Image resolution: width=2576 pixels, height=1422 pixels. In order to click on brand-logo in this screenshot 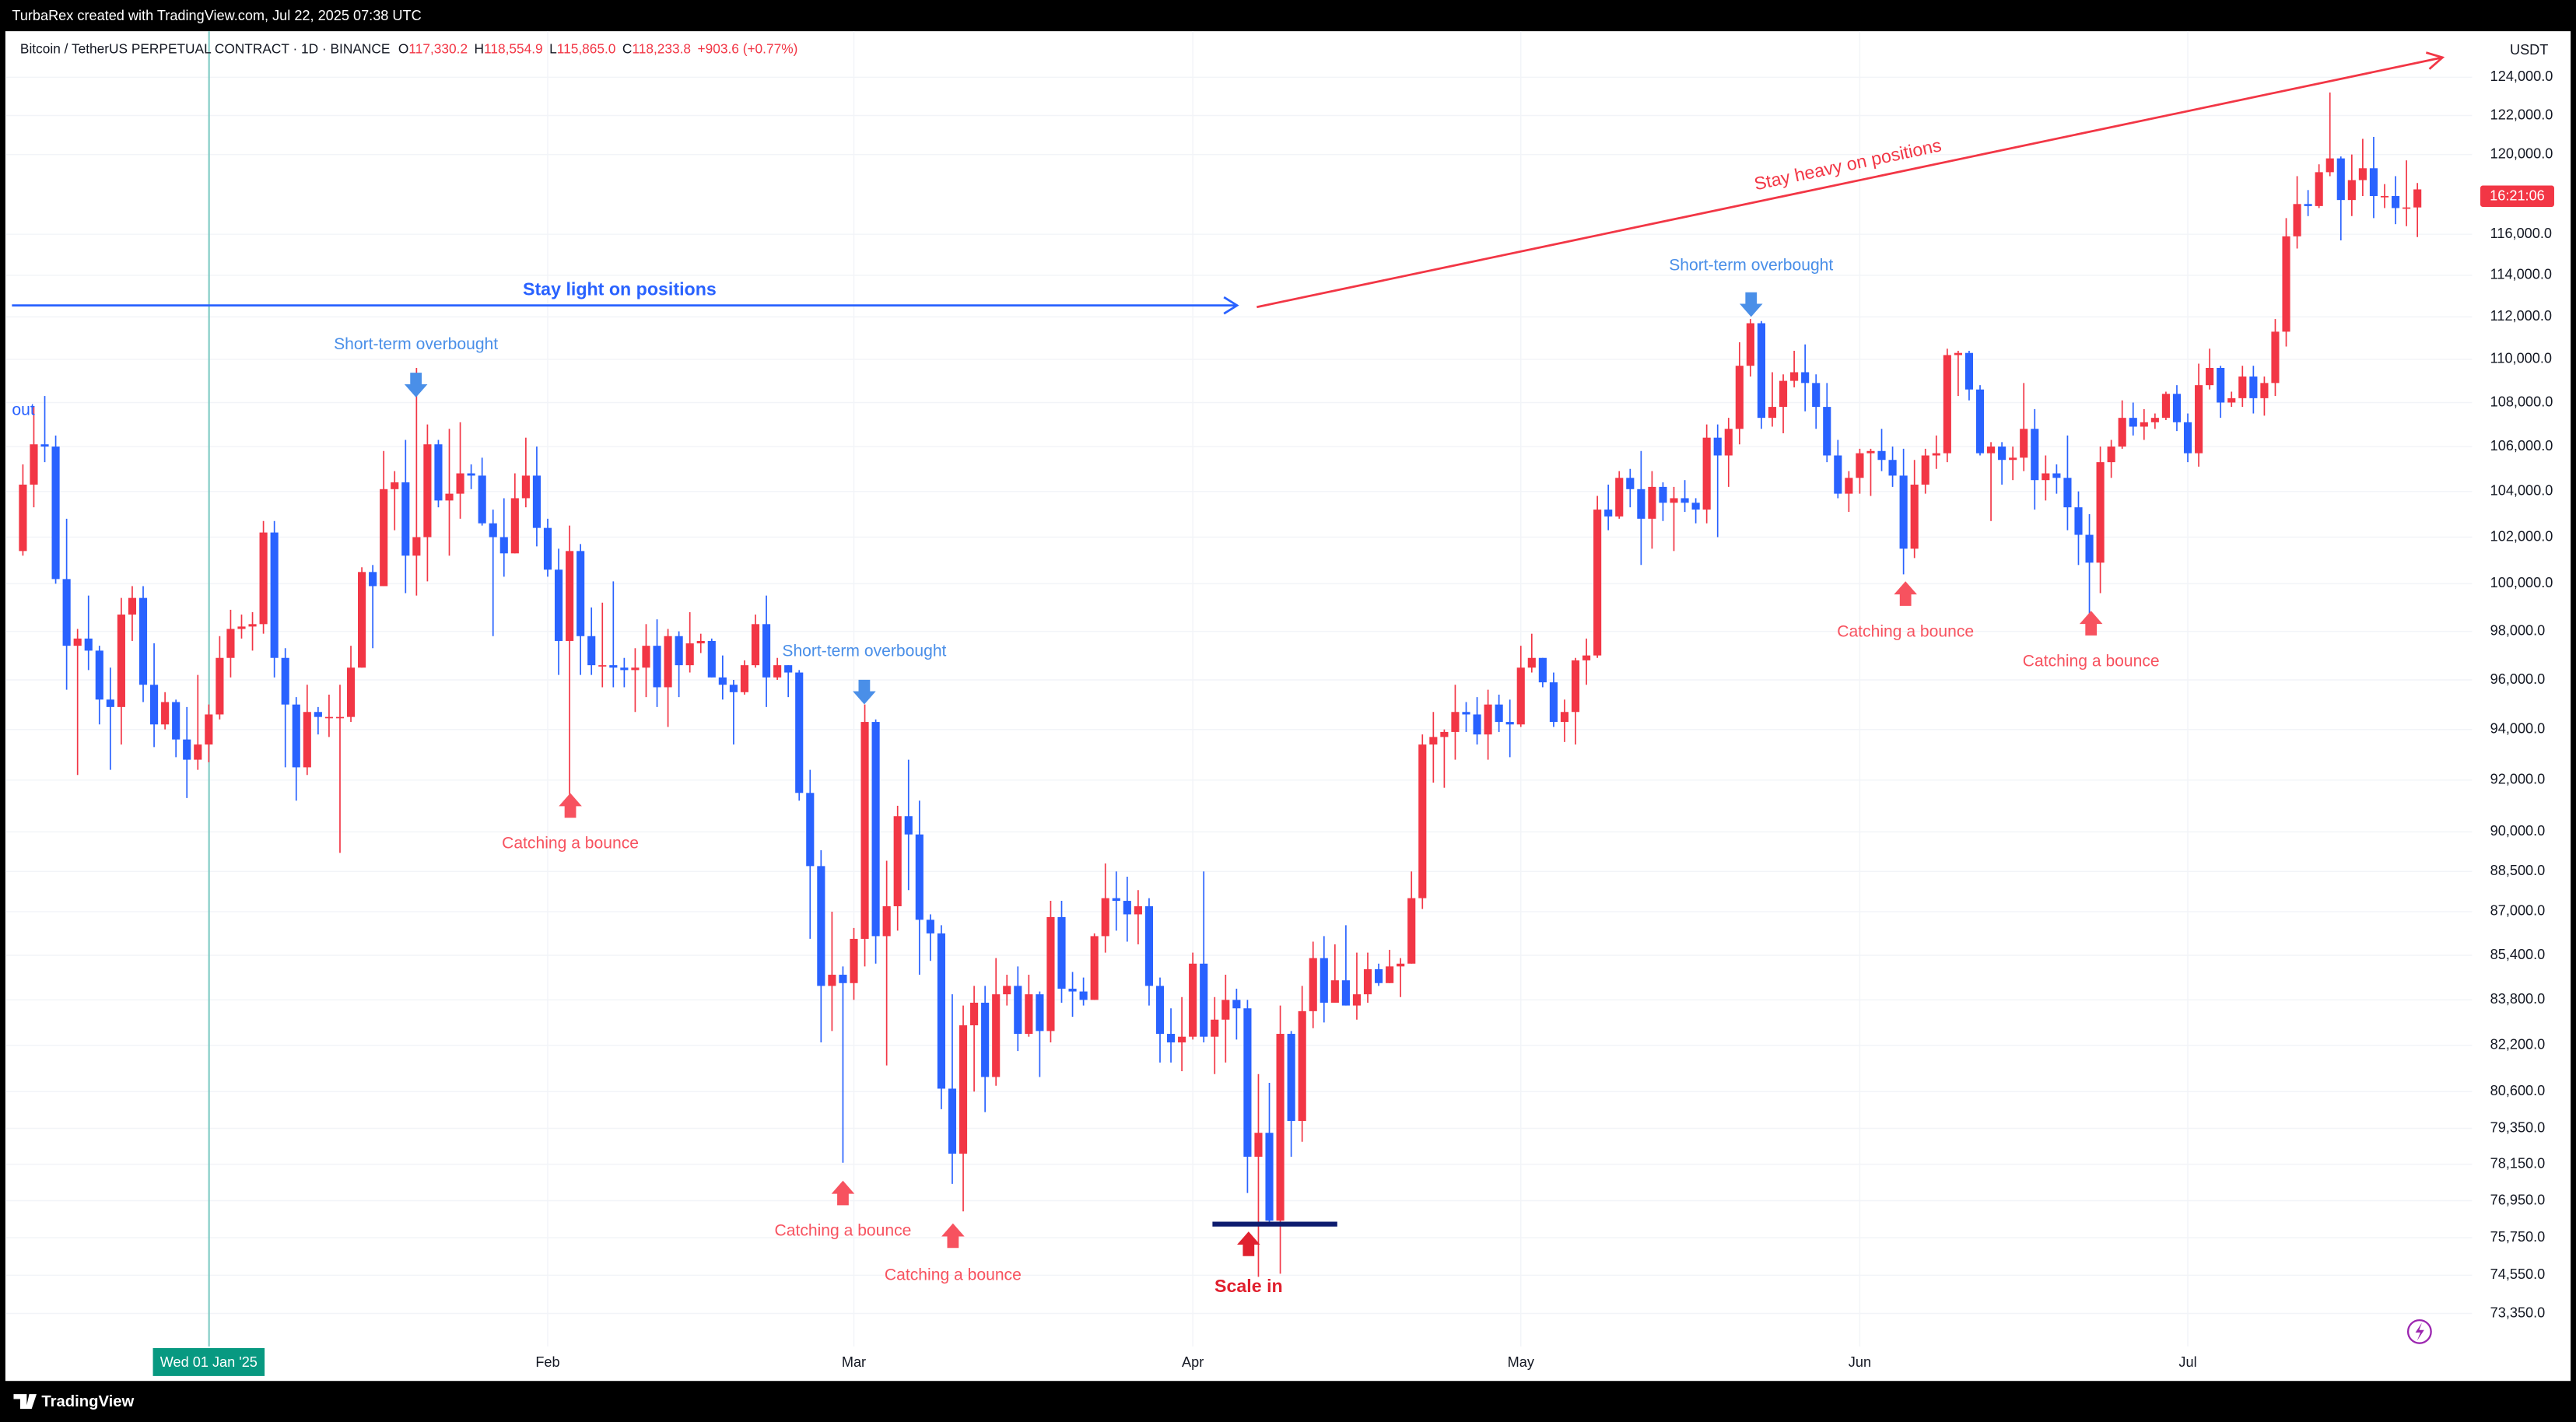, I will do `click(25, 1402)`.